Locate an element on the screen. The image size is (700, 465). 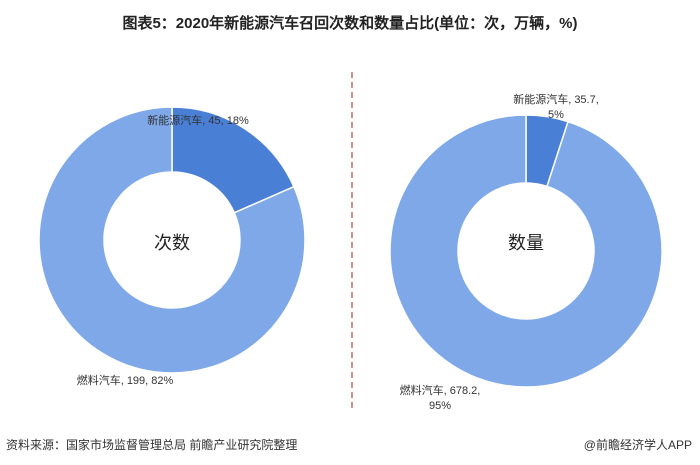
brand-credit: @前瞻经济学人APP is located at coordinates (637, 445).